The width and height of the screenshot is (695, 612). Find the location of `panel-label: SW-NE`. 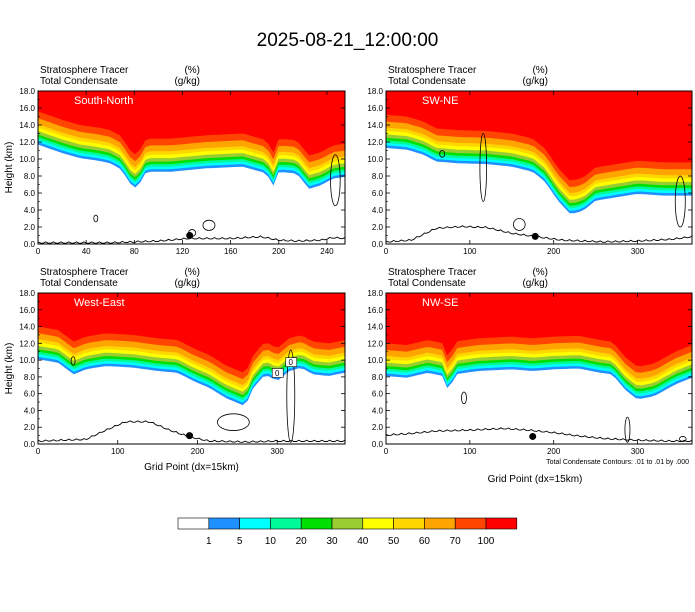

panel-label: SW-NE is located at coordinates (440, 101).